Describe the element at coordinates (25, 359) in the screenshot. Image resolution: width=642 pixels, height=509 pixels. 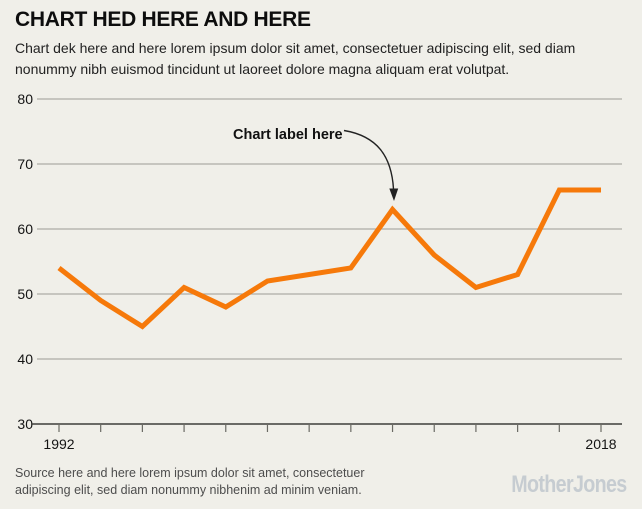
I see `y-axis-label: 40` at that location.